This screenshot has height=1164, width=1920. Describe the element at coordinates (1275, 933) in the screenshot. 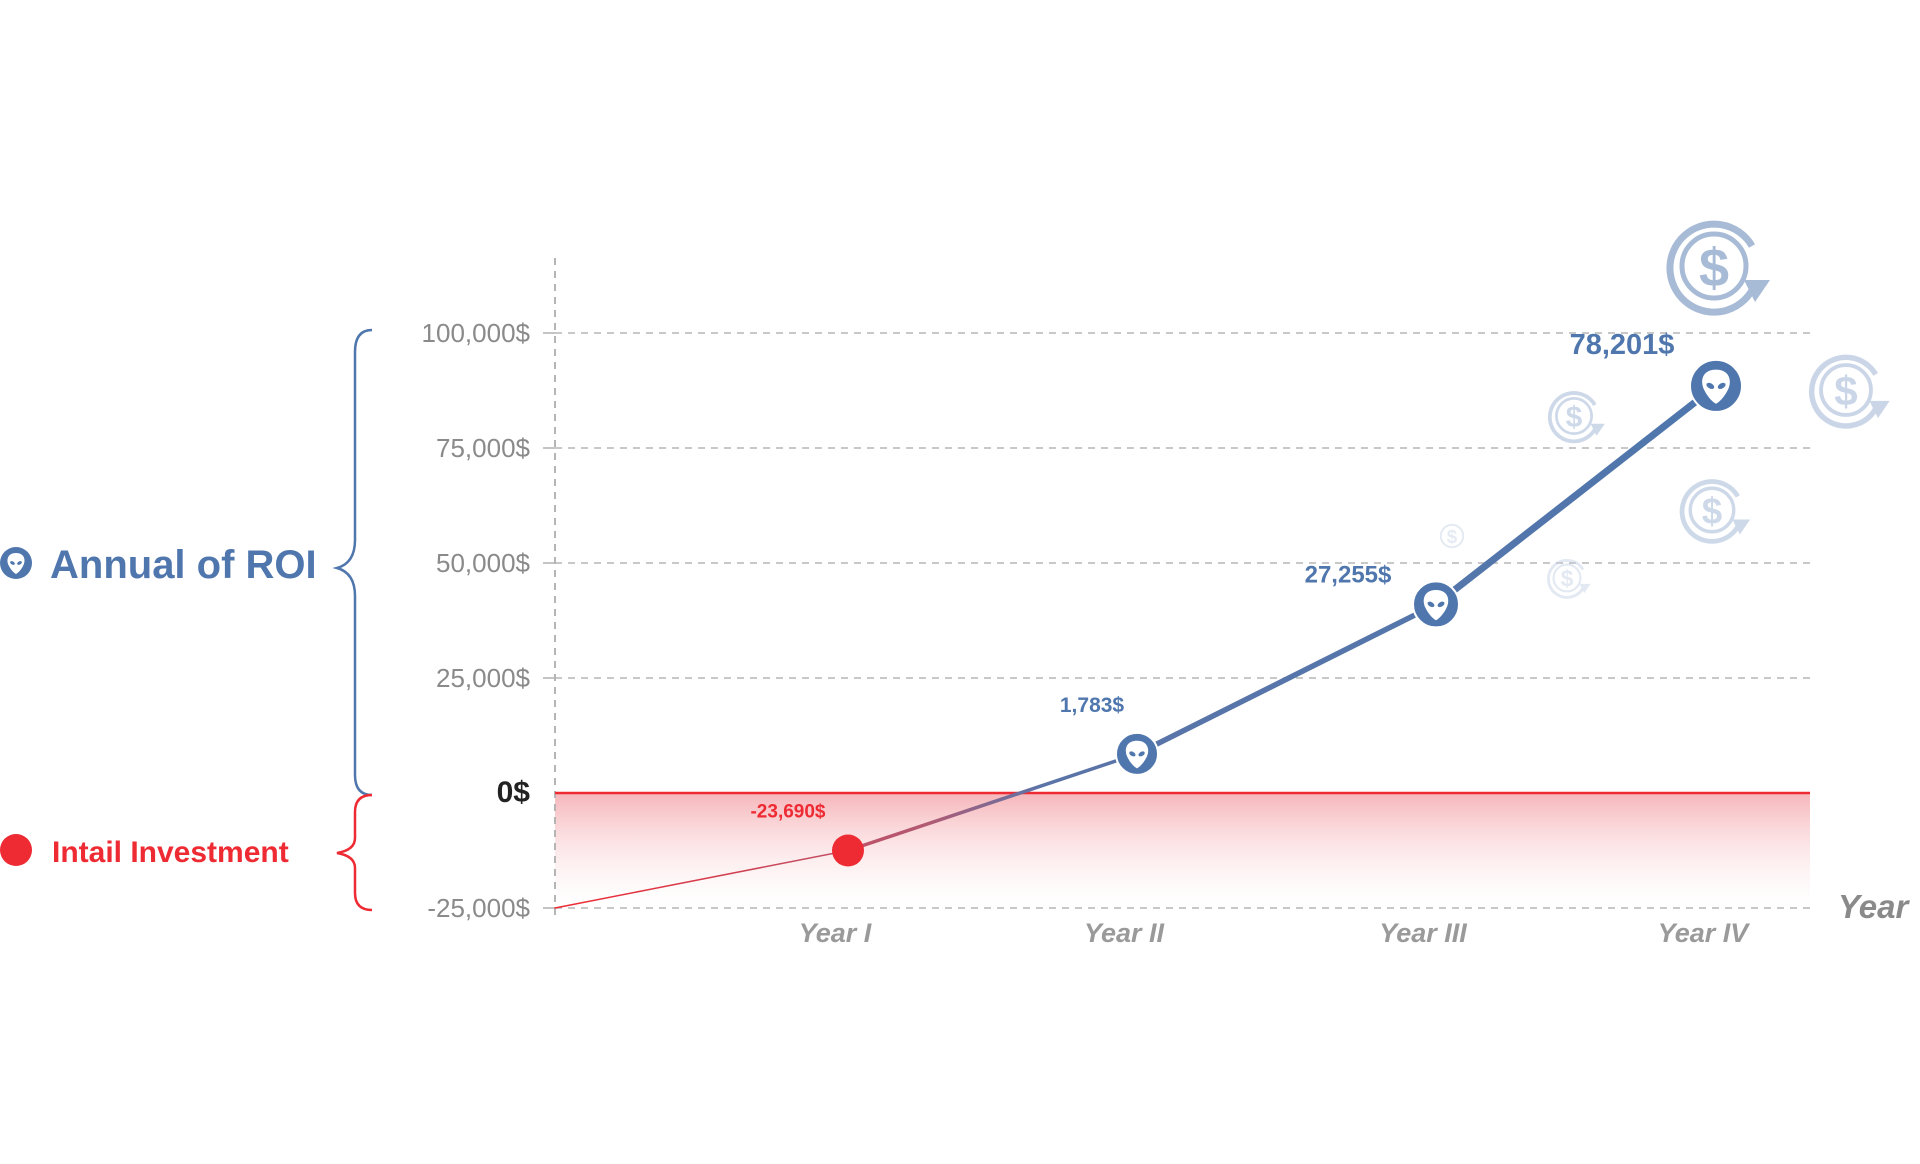

I see `x-axis-ticks: Year I Year II Year III Year IV` at that location.